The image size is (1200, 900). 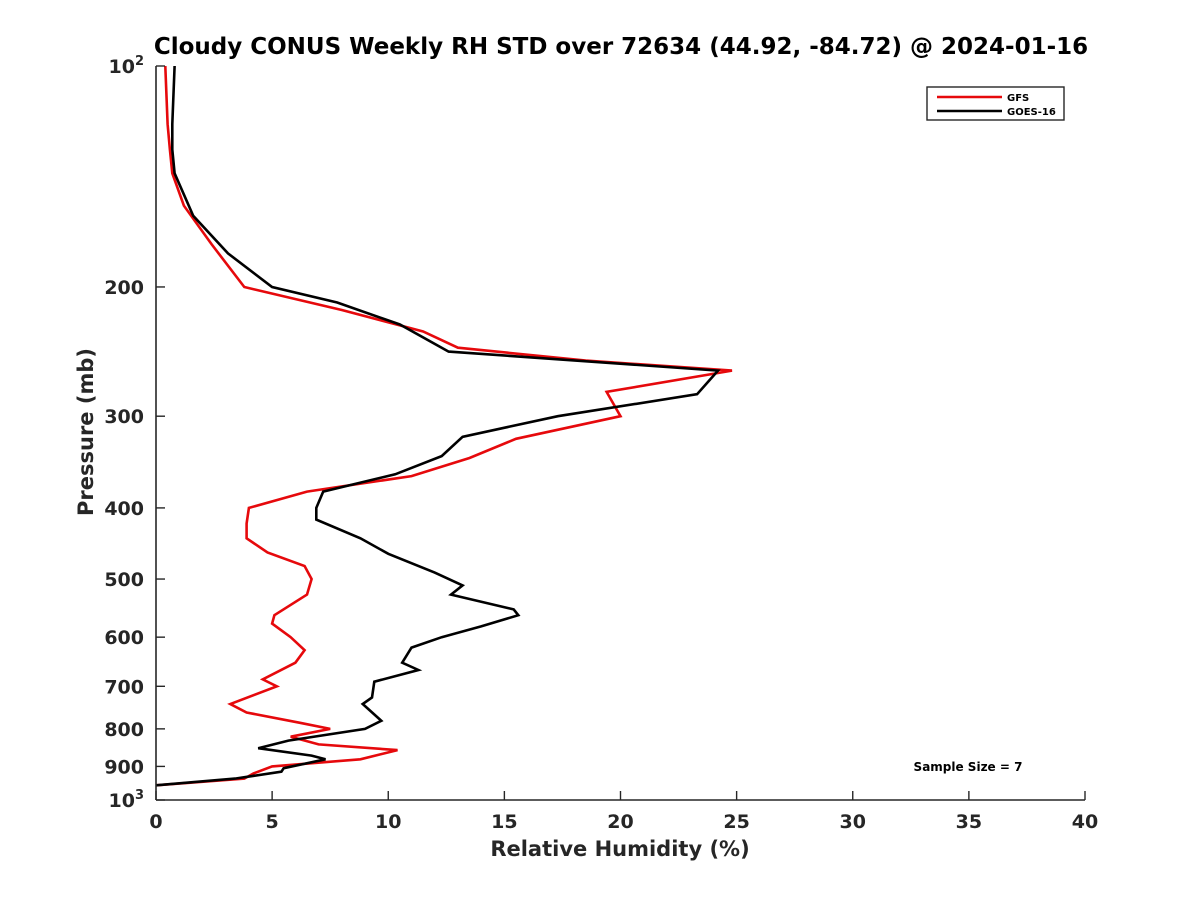 I want to click on legend-box, so click(x=995, y=103).